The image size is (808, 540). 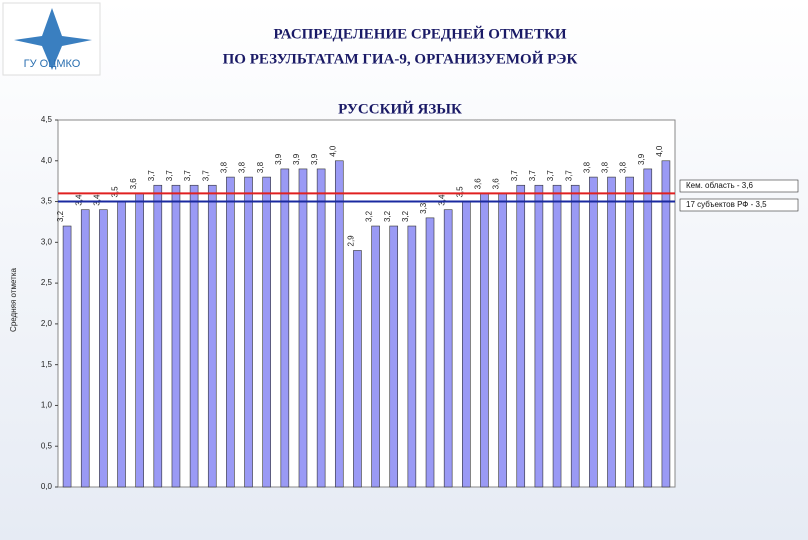 I want to click on y-tick-label: 2,5, so click(x=47, y=282).